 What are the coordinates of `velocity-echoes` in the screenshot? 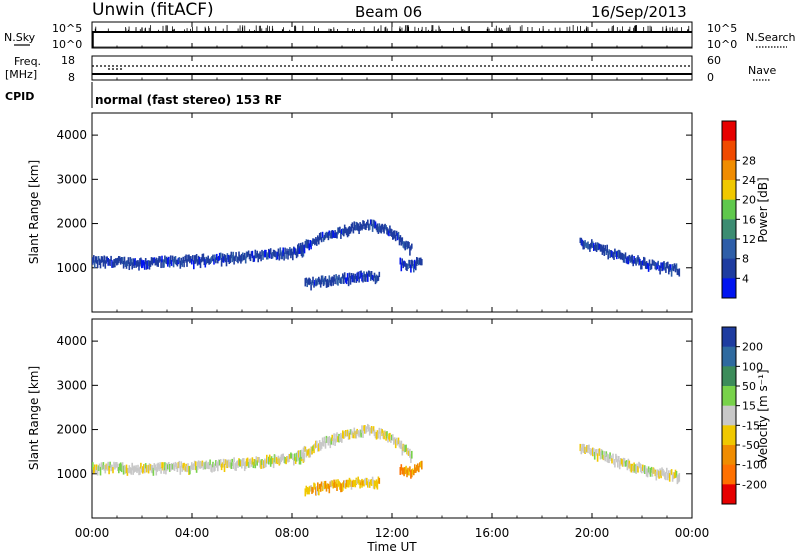 It's located at (386, 460).